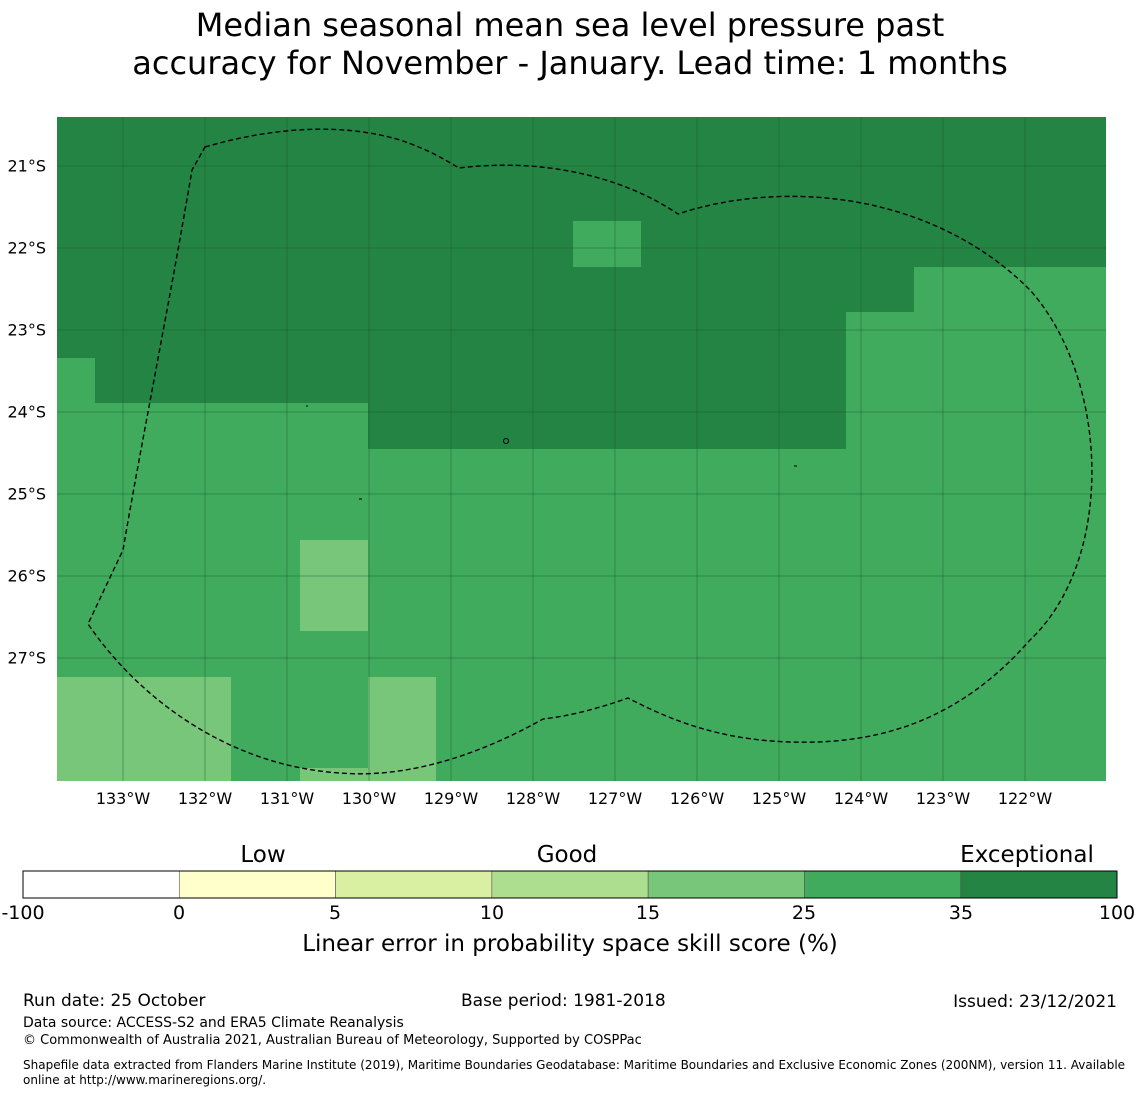  What do you see at coordinates (179, 913) in the screenshot?
I see `cb-tick-0: 0` at bounding box center [179, 913].